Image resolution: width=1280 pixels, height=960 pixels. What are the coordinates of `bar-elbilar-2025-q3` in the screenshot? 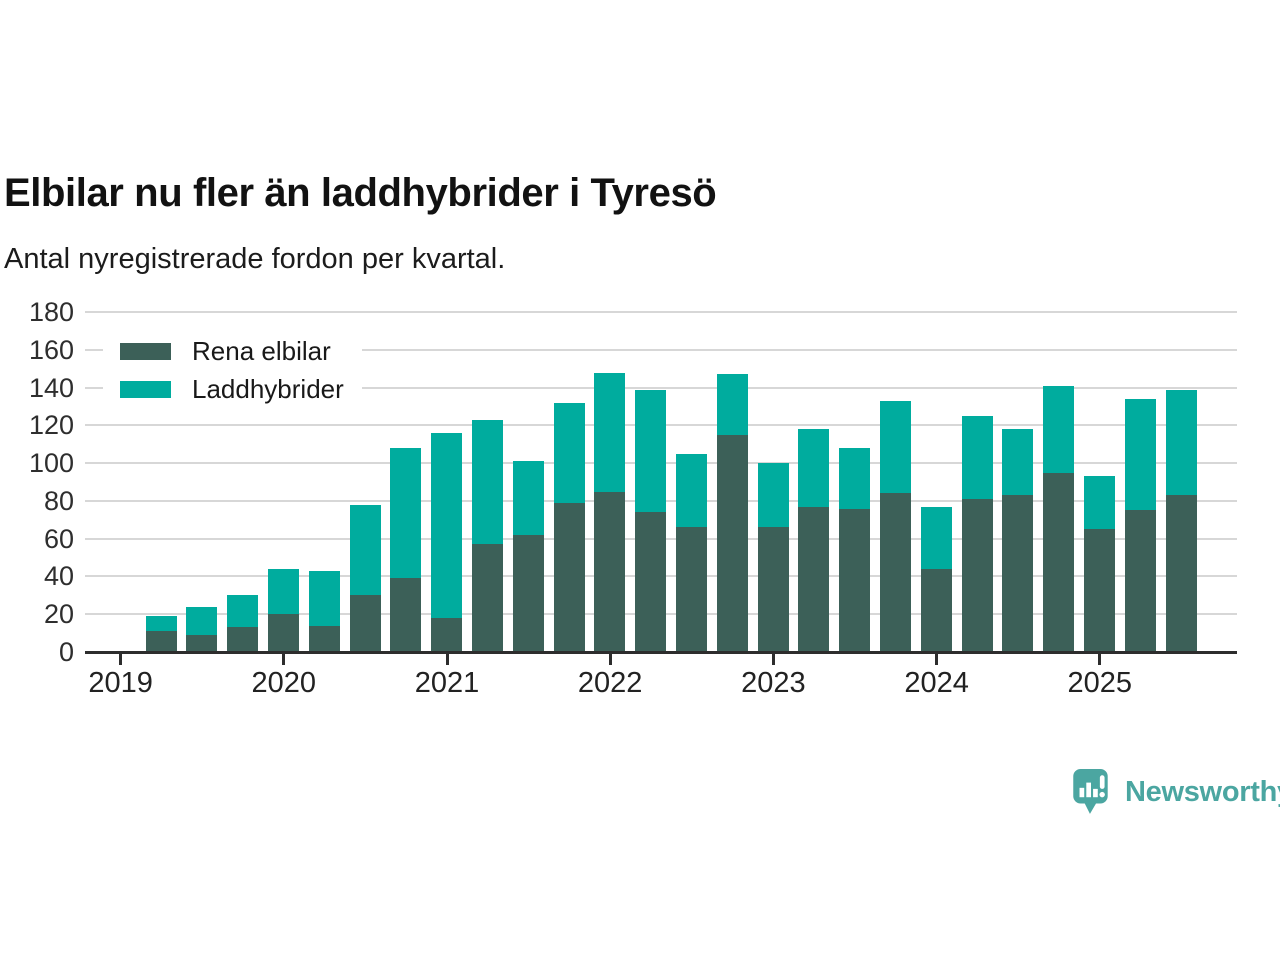 It's located at (1181, 574).